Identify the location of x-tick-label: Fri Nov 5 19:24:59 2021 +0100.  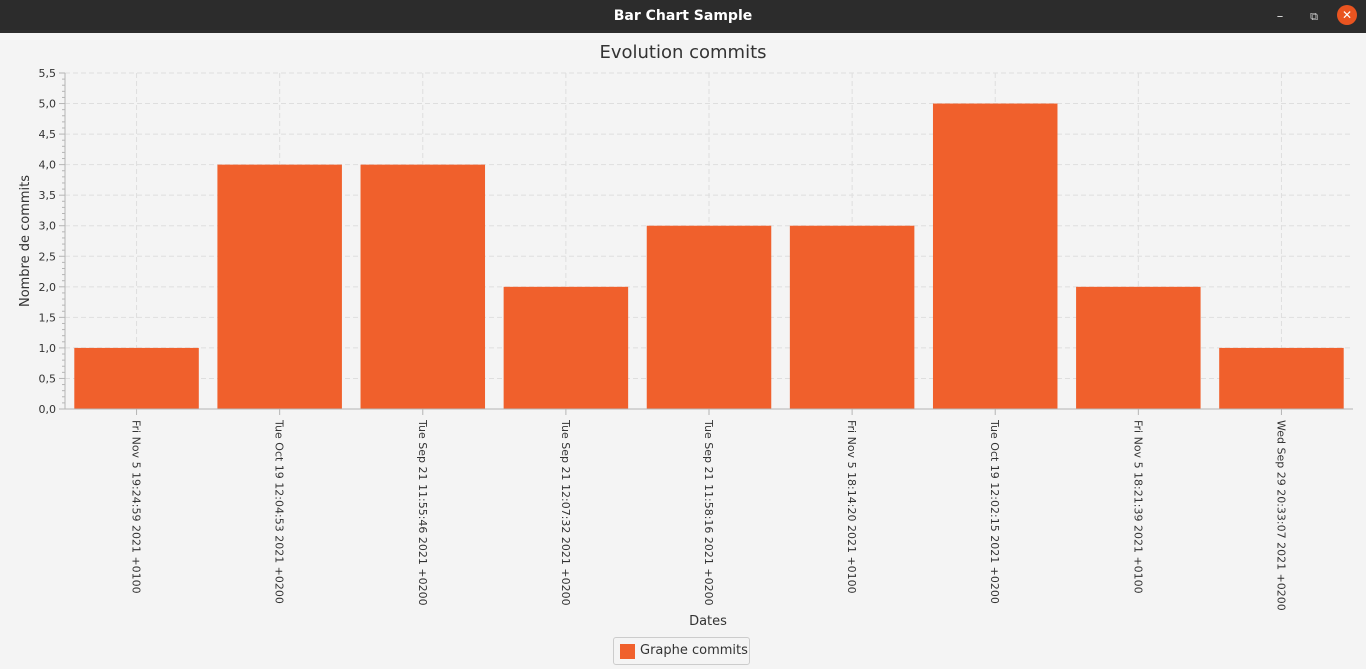
(136, 507).